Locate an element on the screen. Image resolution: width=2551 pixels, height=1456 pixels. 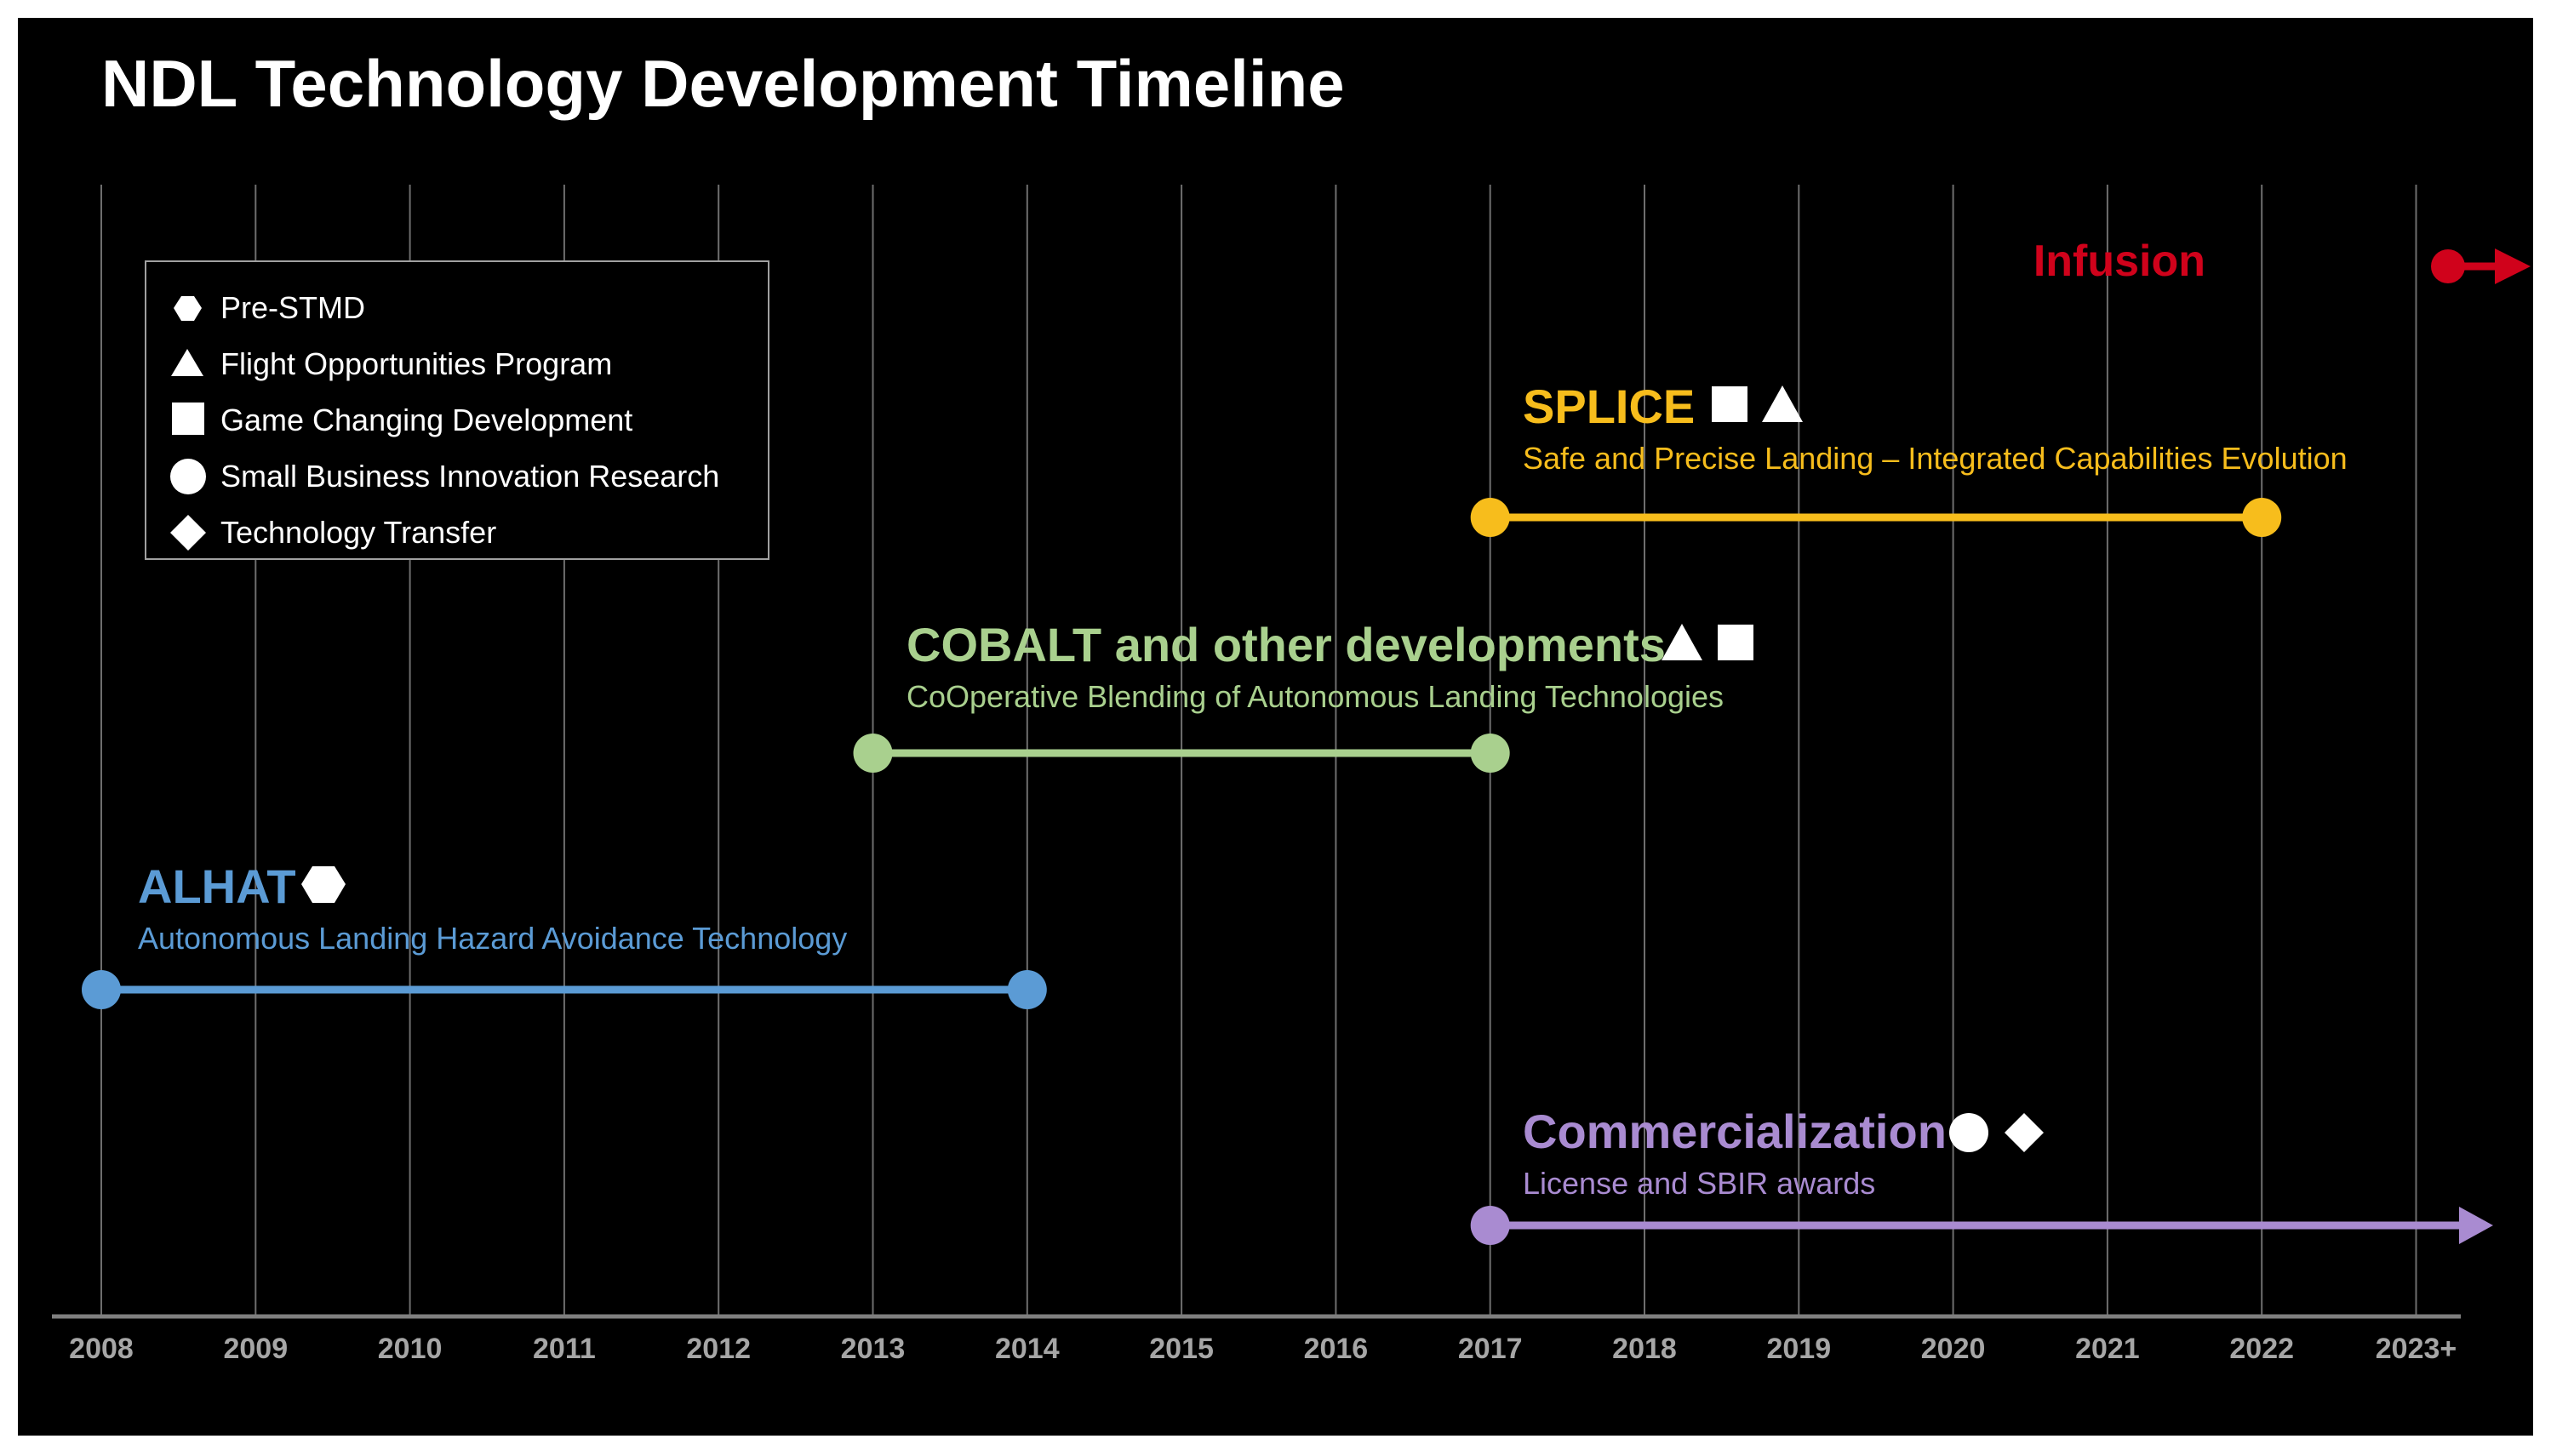
alhat-start-dot is located at coordinates (101, 989).